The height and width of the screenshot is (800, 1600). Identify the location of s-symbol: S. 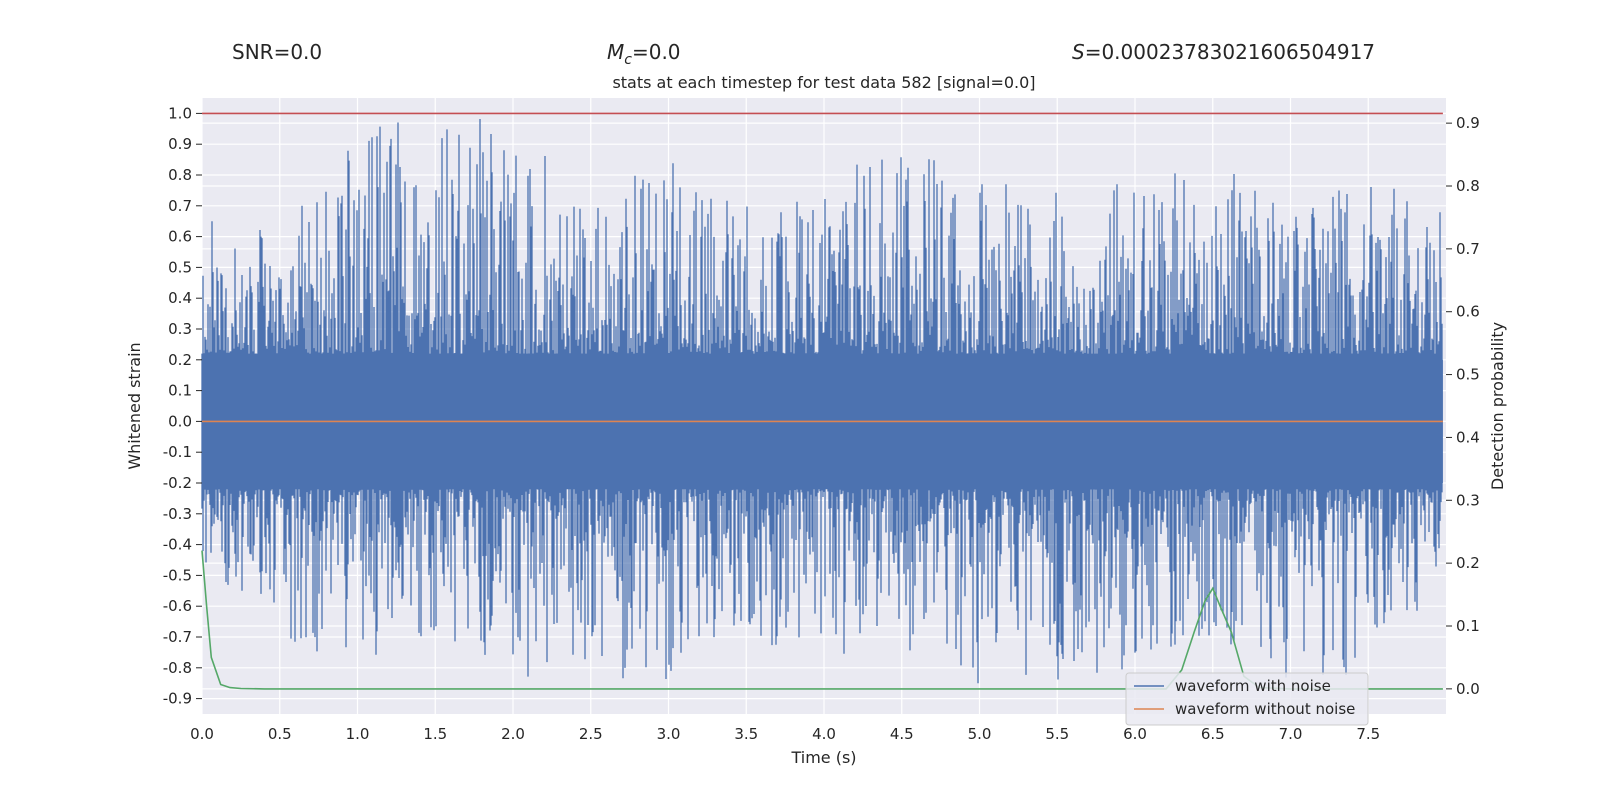
(1078, 52).